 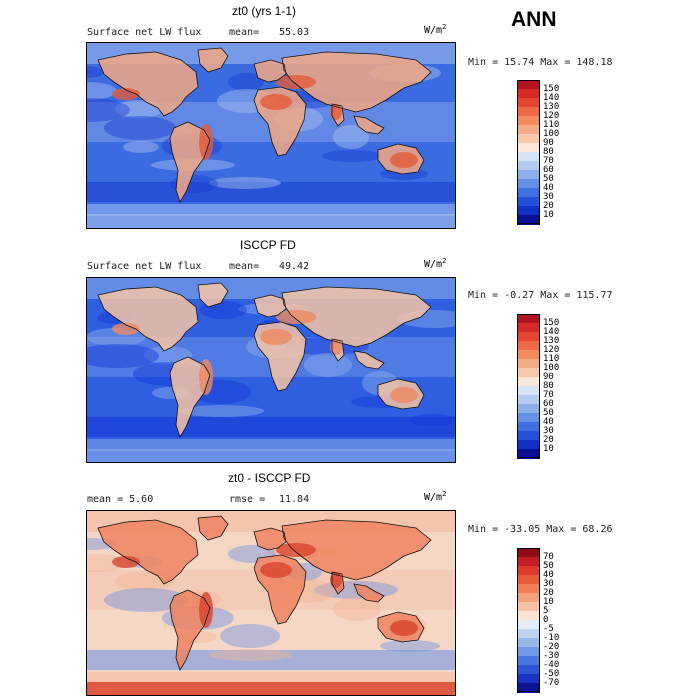 I want to click on panel-3-stat-value: 11.84, so click(x=294, y=499).